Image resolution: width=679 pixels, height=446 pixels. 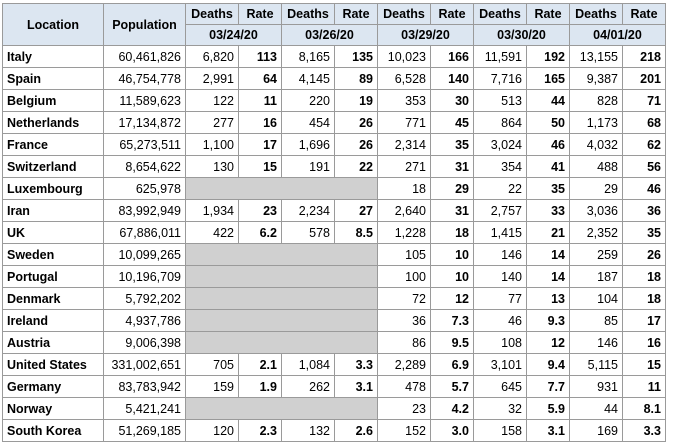 I want to click on cell-rate: 68, so click(x=644, y=122).